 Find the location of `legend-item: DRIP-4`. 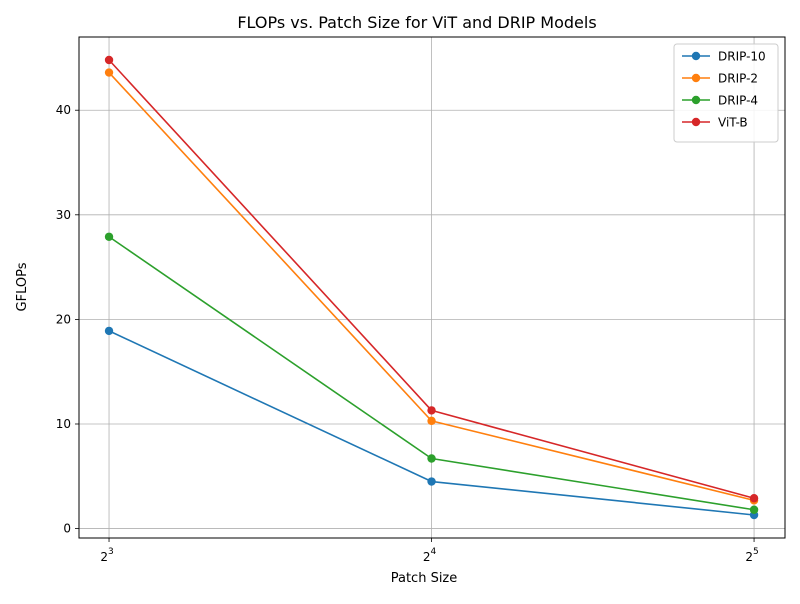

legend-item: DRIP-4 is located at coordinates (720, 101).